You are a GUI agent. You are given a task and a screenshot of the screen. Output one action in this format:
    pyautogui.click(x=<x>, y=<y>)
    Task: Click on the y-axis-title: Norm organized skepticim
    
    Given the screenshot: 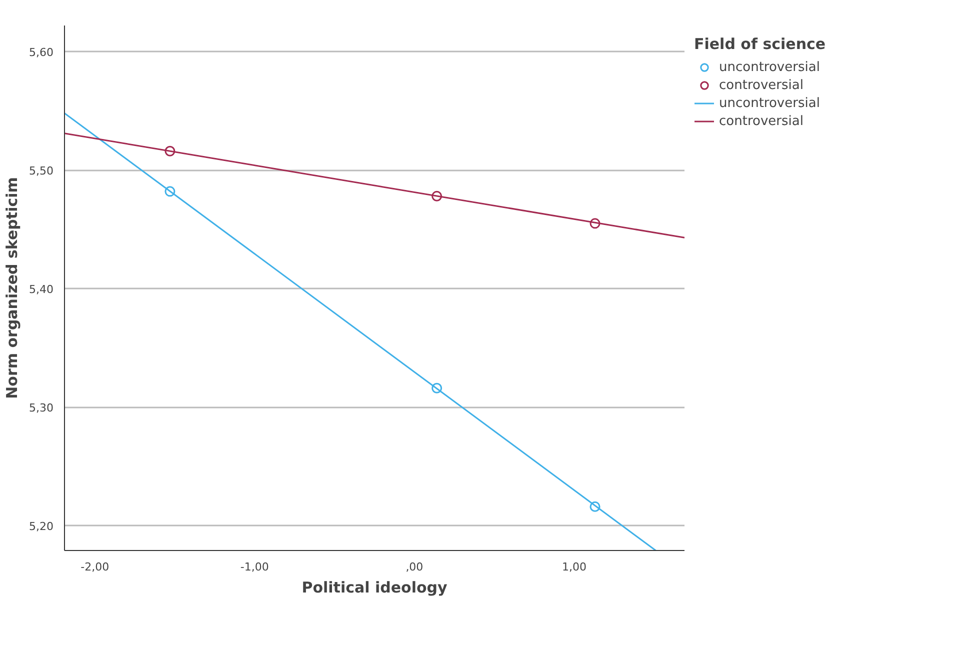 What is the action you would take?
    pyautogui.click(x=12, y=288)
    